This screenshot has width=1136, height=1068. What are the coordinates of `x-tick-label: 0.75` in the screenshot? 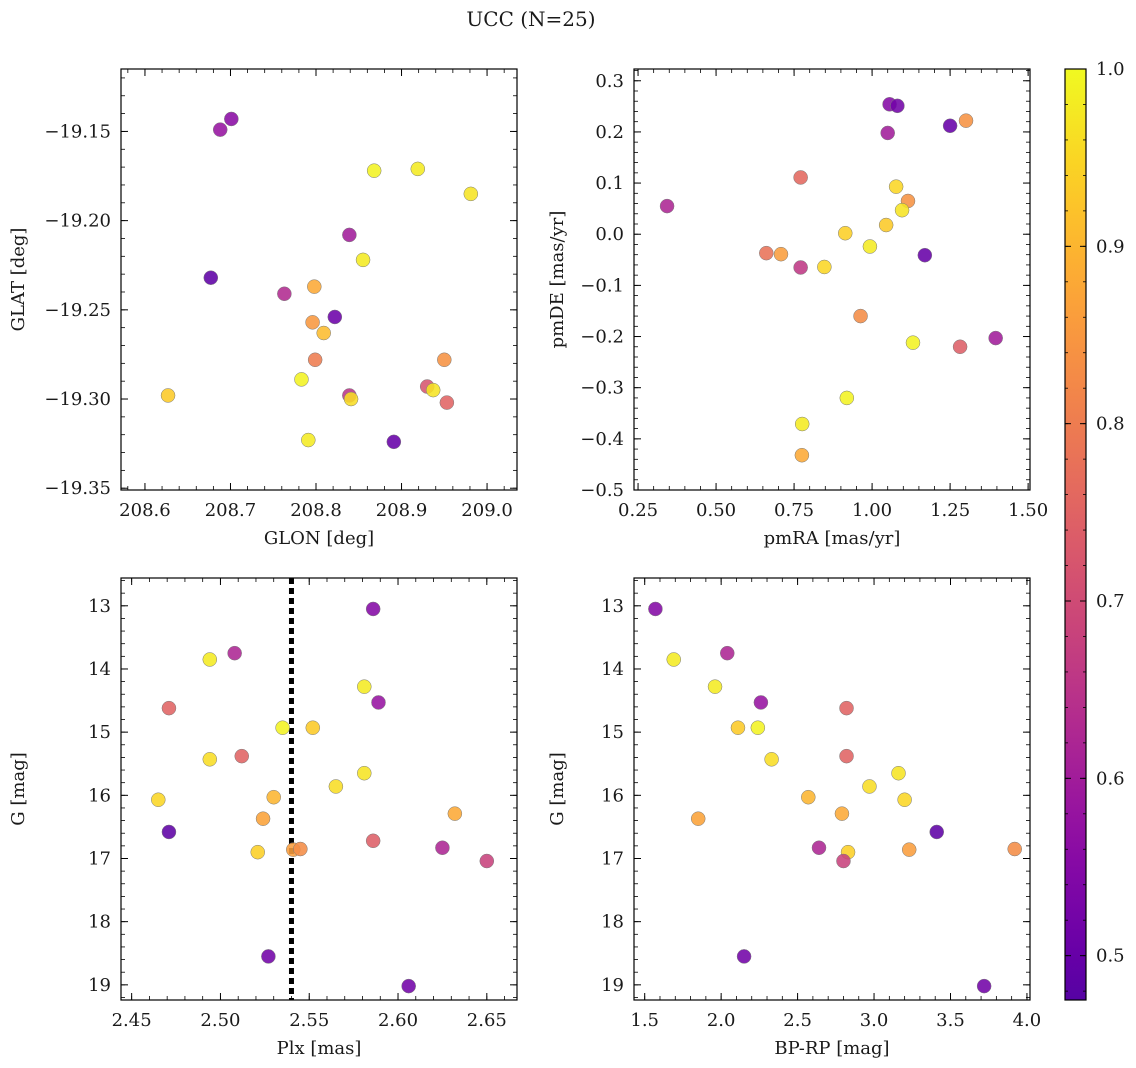 It's located at (794, 510).